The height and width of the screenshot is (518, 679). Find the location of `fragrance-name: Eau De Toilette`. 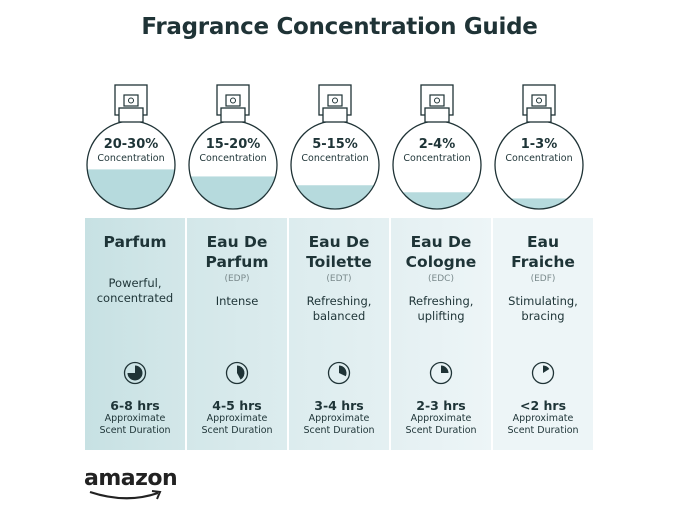

fragrance-name: Eau De Toilette is located at coordinates (339, 252).